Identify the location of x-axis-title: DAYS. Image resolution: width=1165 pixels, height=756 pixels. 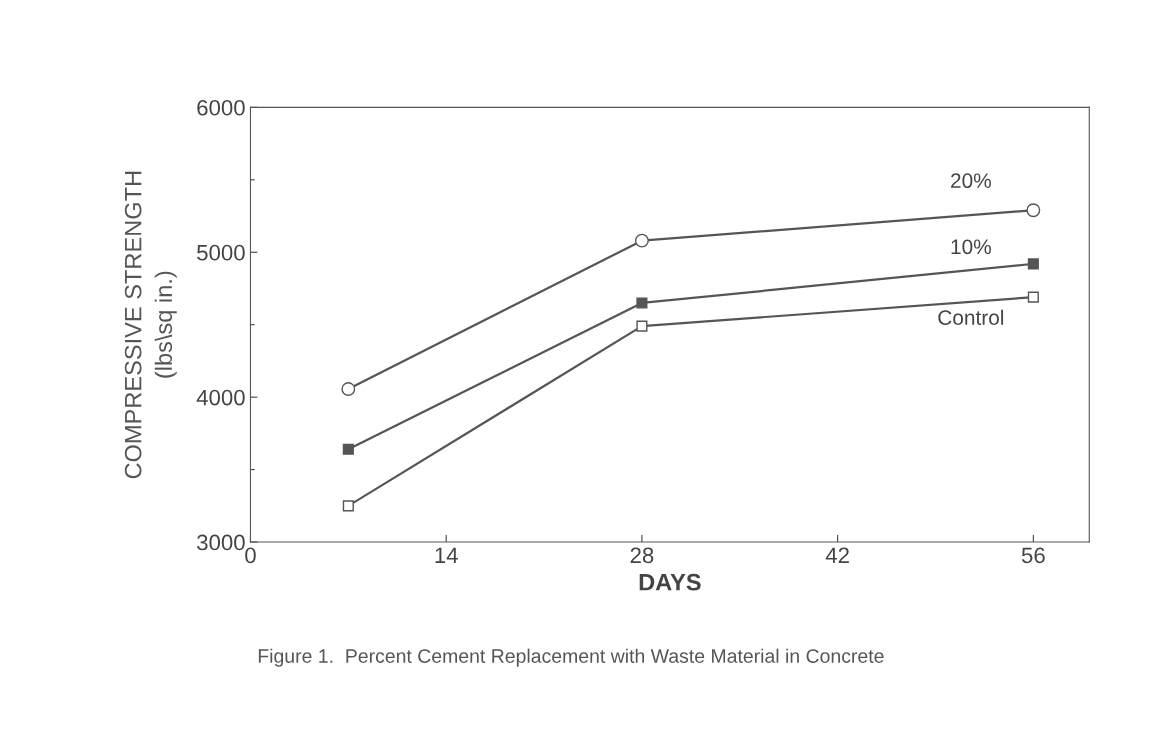
(670, 582).